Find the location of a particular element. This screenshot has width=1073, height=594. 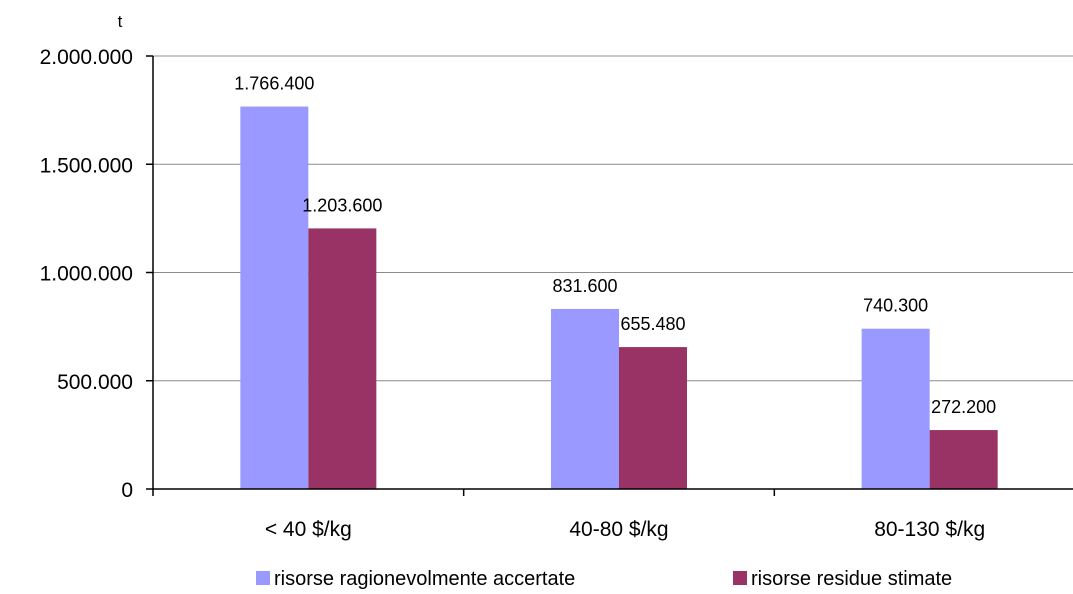

data-label: 740.300 is located at coordinates (895, 306).